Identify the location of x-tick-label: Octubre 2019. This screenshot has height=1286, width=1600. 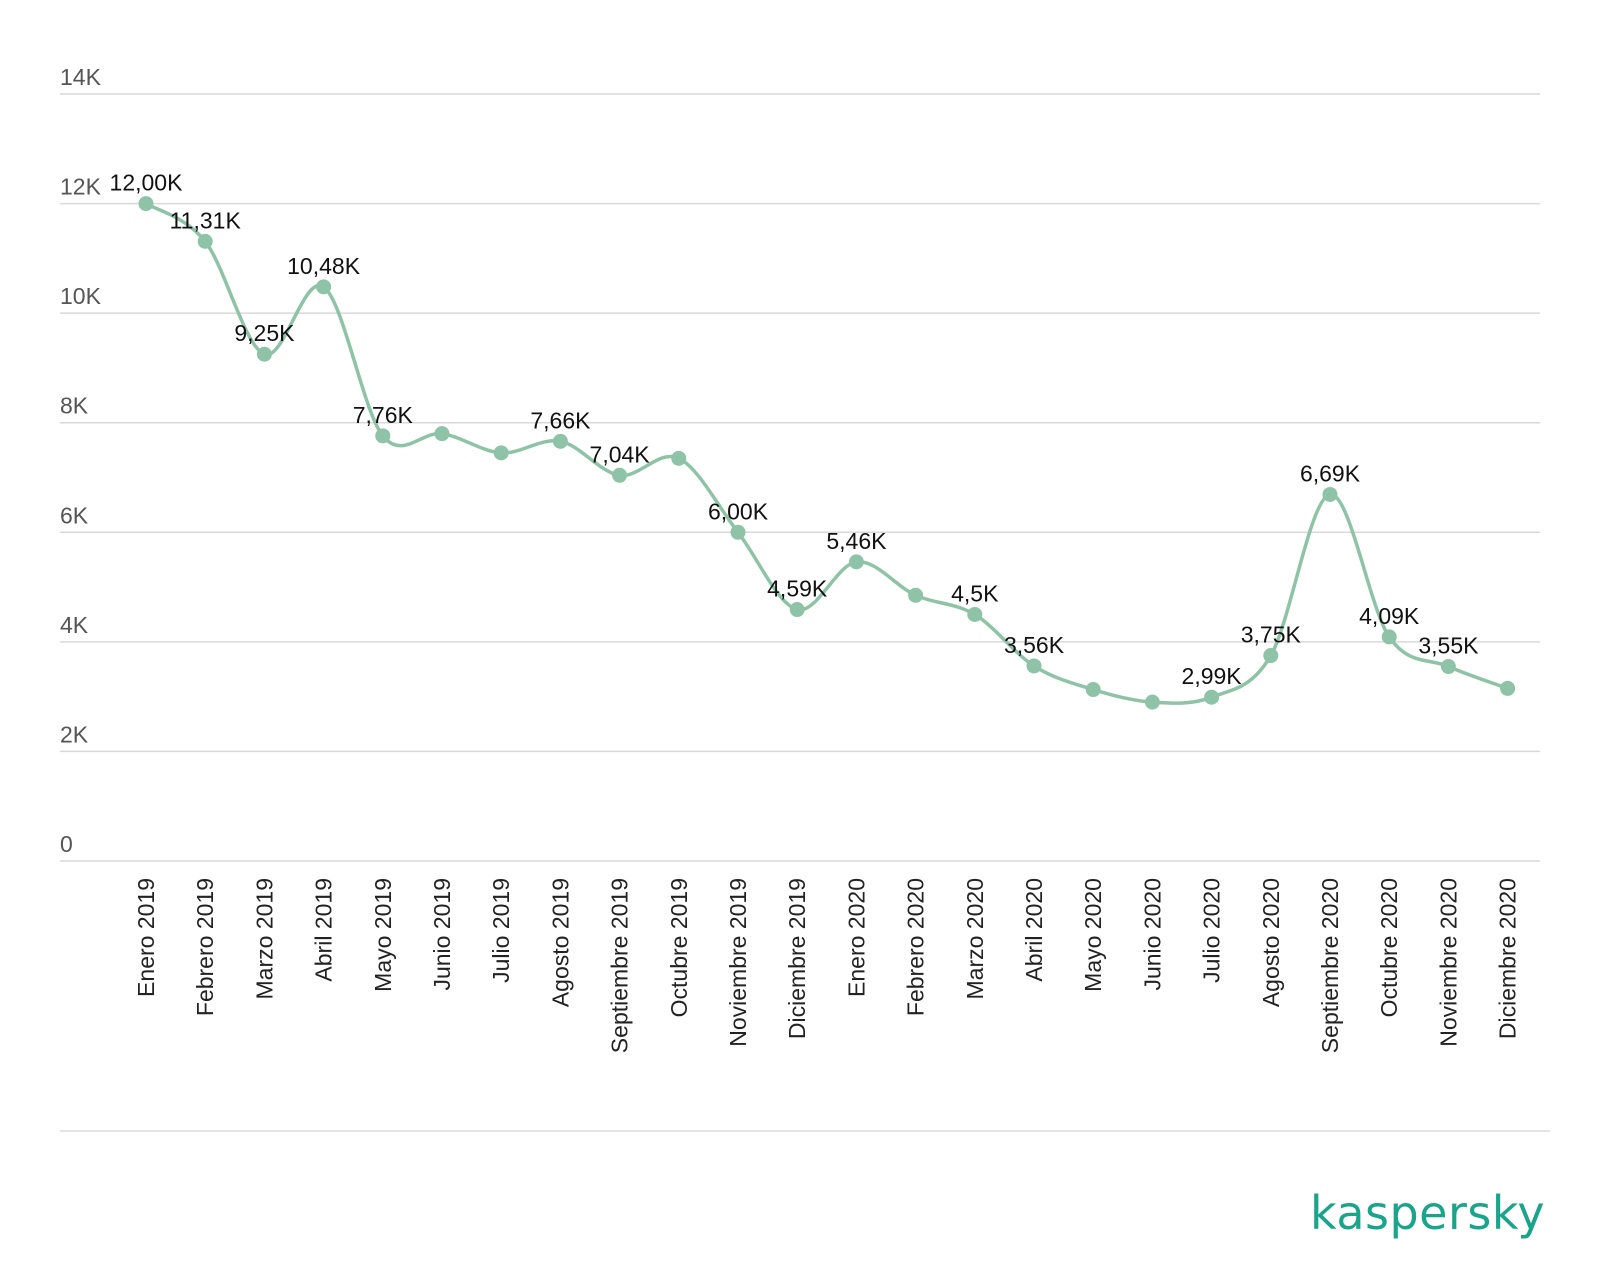
(679, 947).